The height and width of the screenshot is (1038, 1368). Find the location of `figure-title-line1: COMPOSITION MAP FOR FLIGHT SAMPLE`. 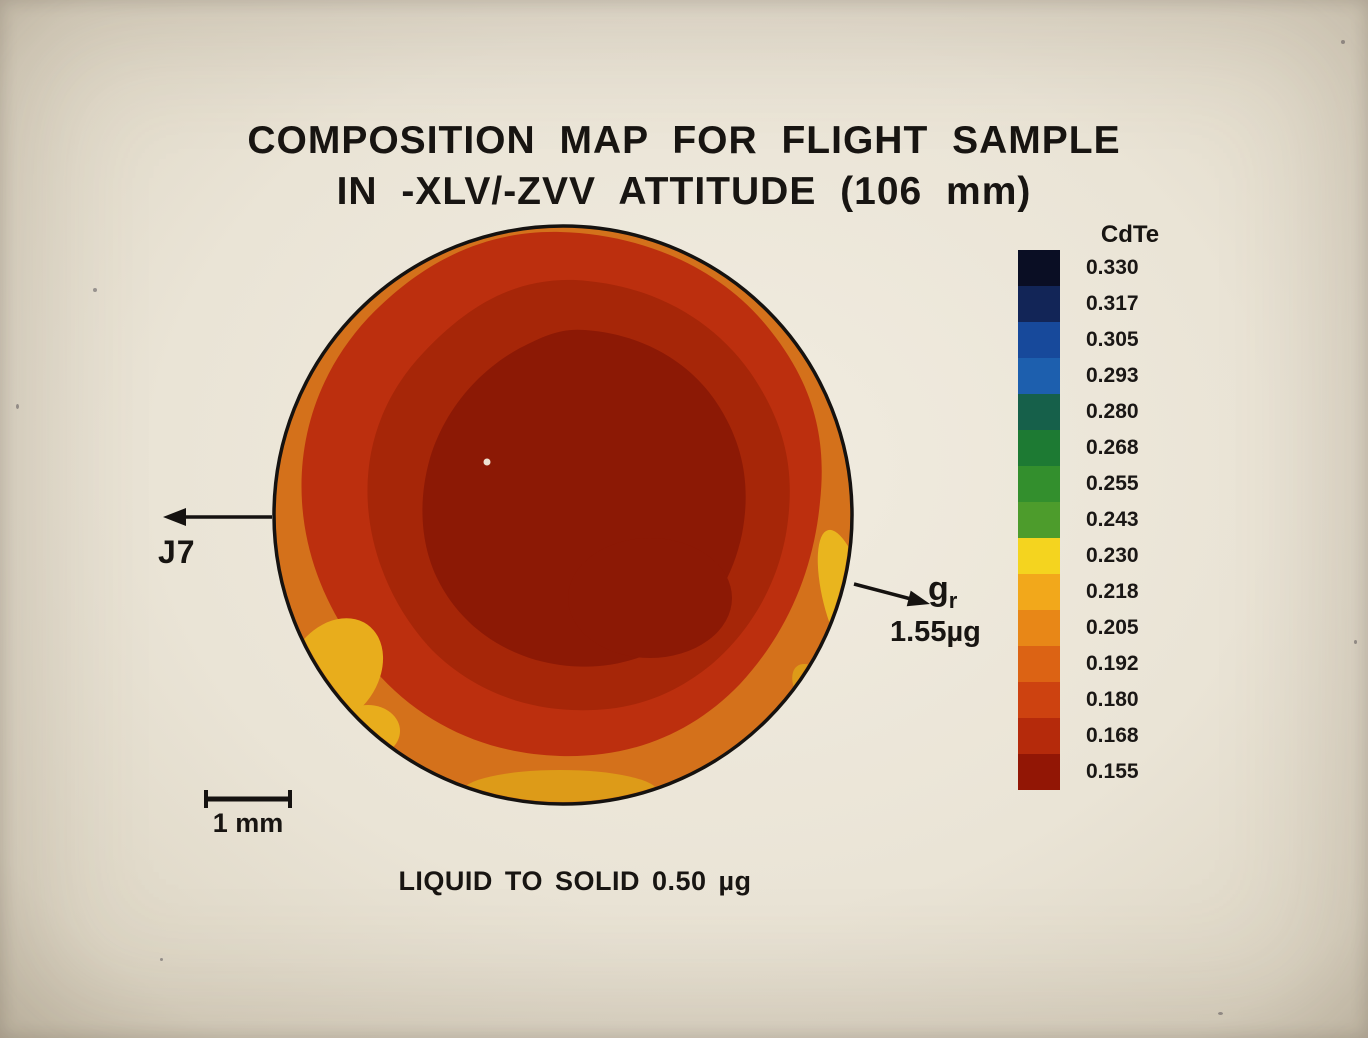

figure-title-line1: COMPOSITION MAP FOR FLIGHT SAMPLE is located at coordinates (684, 140).